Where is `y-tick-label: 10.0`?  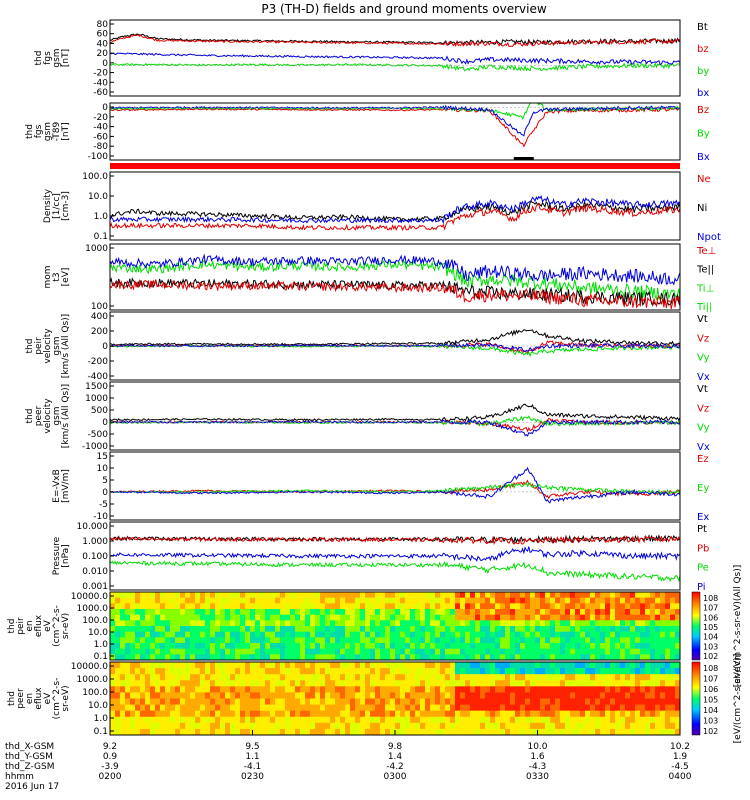
y-tick-label: 10.0 is located at coordinates (98, 197).